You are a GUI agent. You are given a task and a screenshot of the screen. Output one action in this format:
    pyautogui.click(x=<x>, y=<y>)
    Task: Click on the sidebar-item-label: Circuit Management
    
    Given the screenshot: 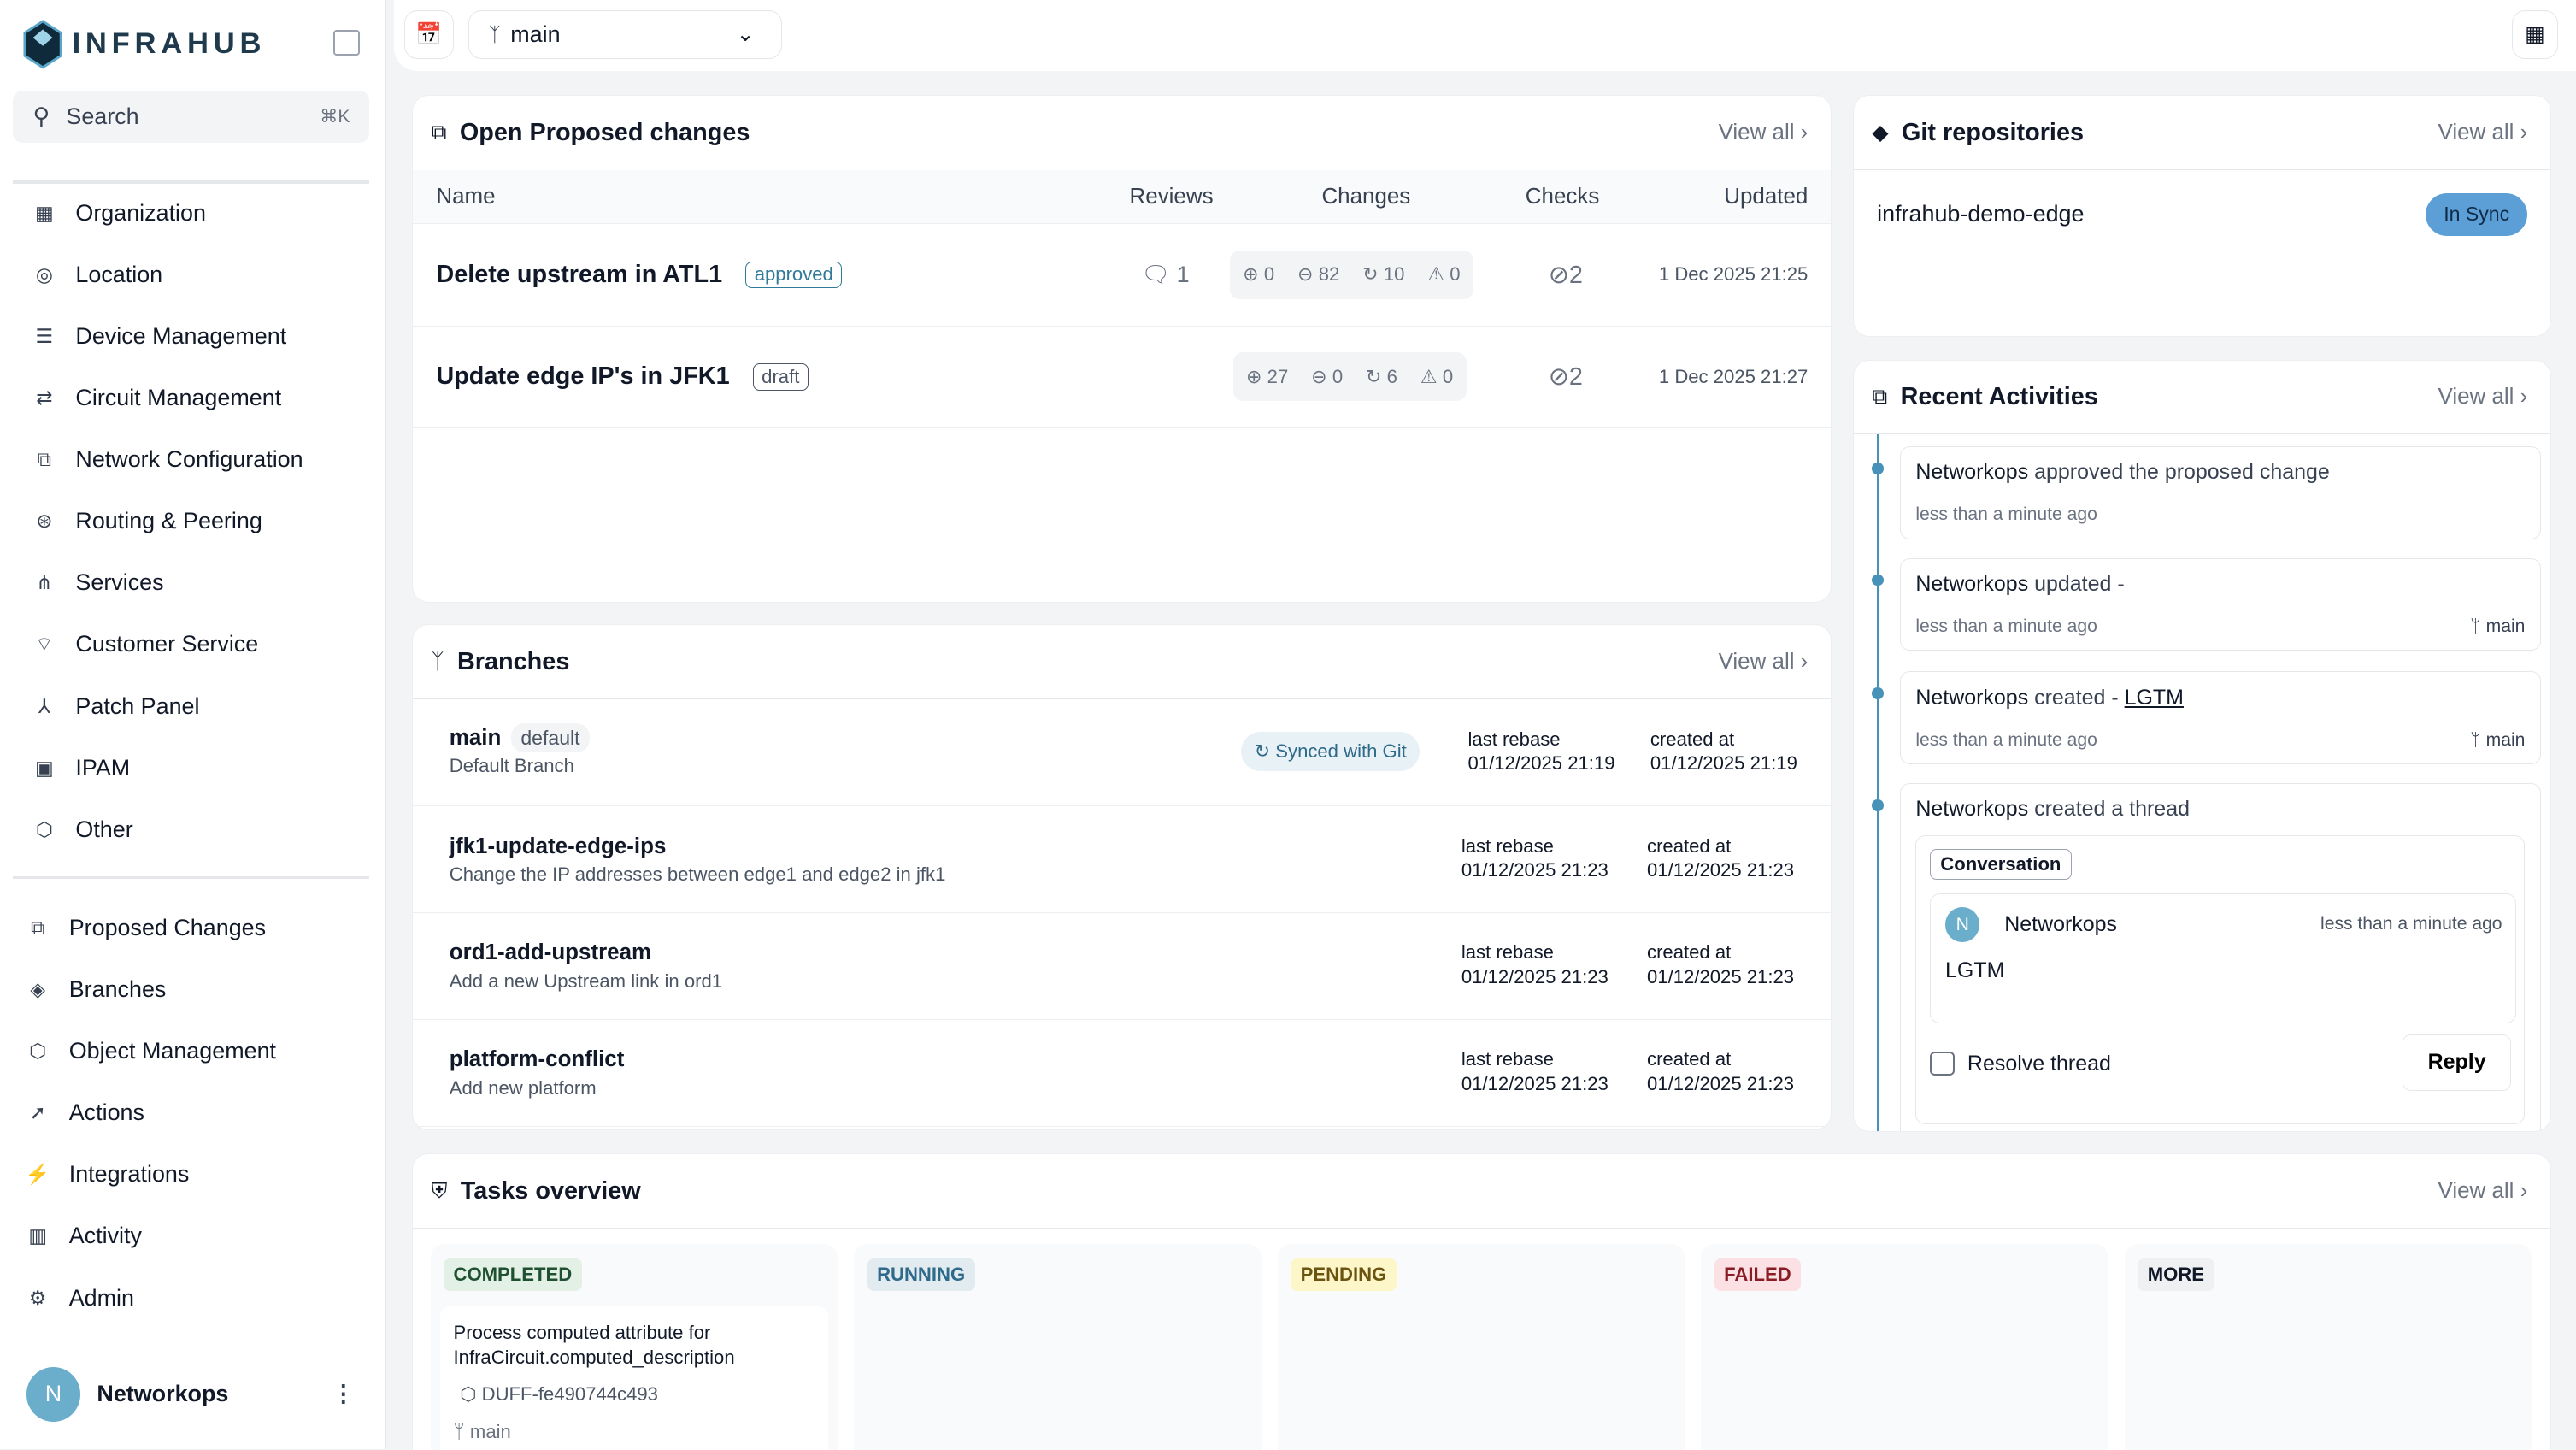 What is the action you would take?
    pyautogui.click(x=178, y=398)
    